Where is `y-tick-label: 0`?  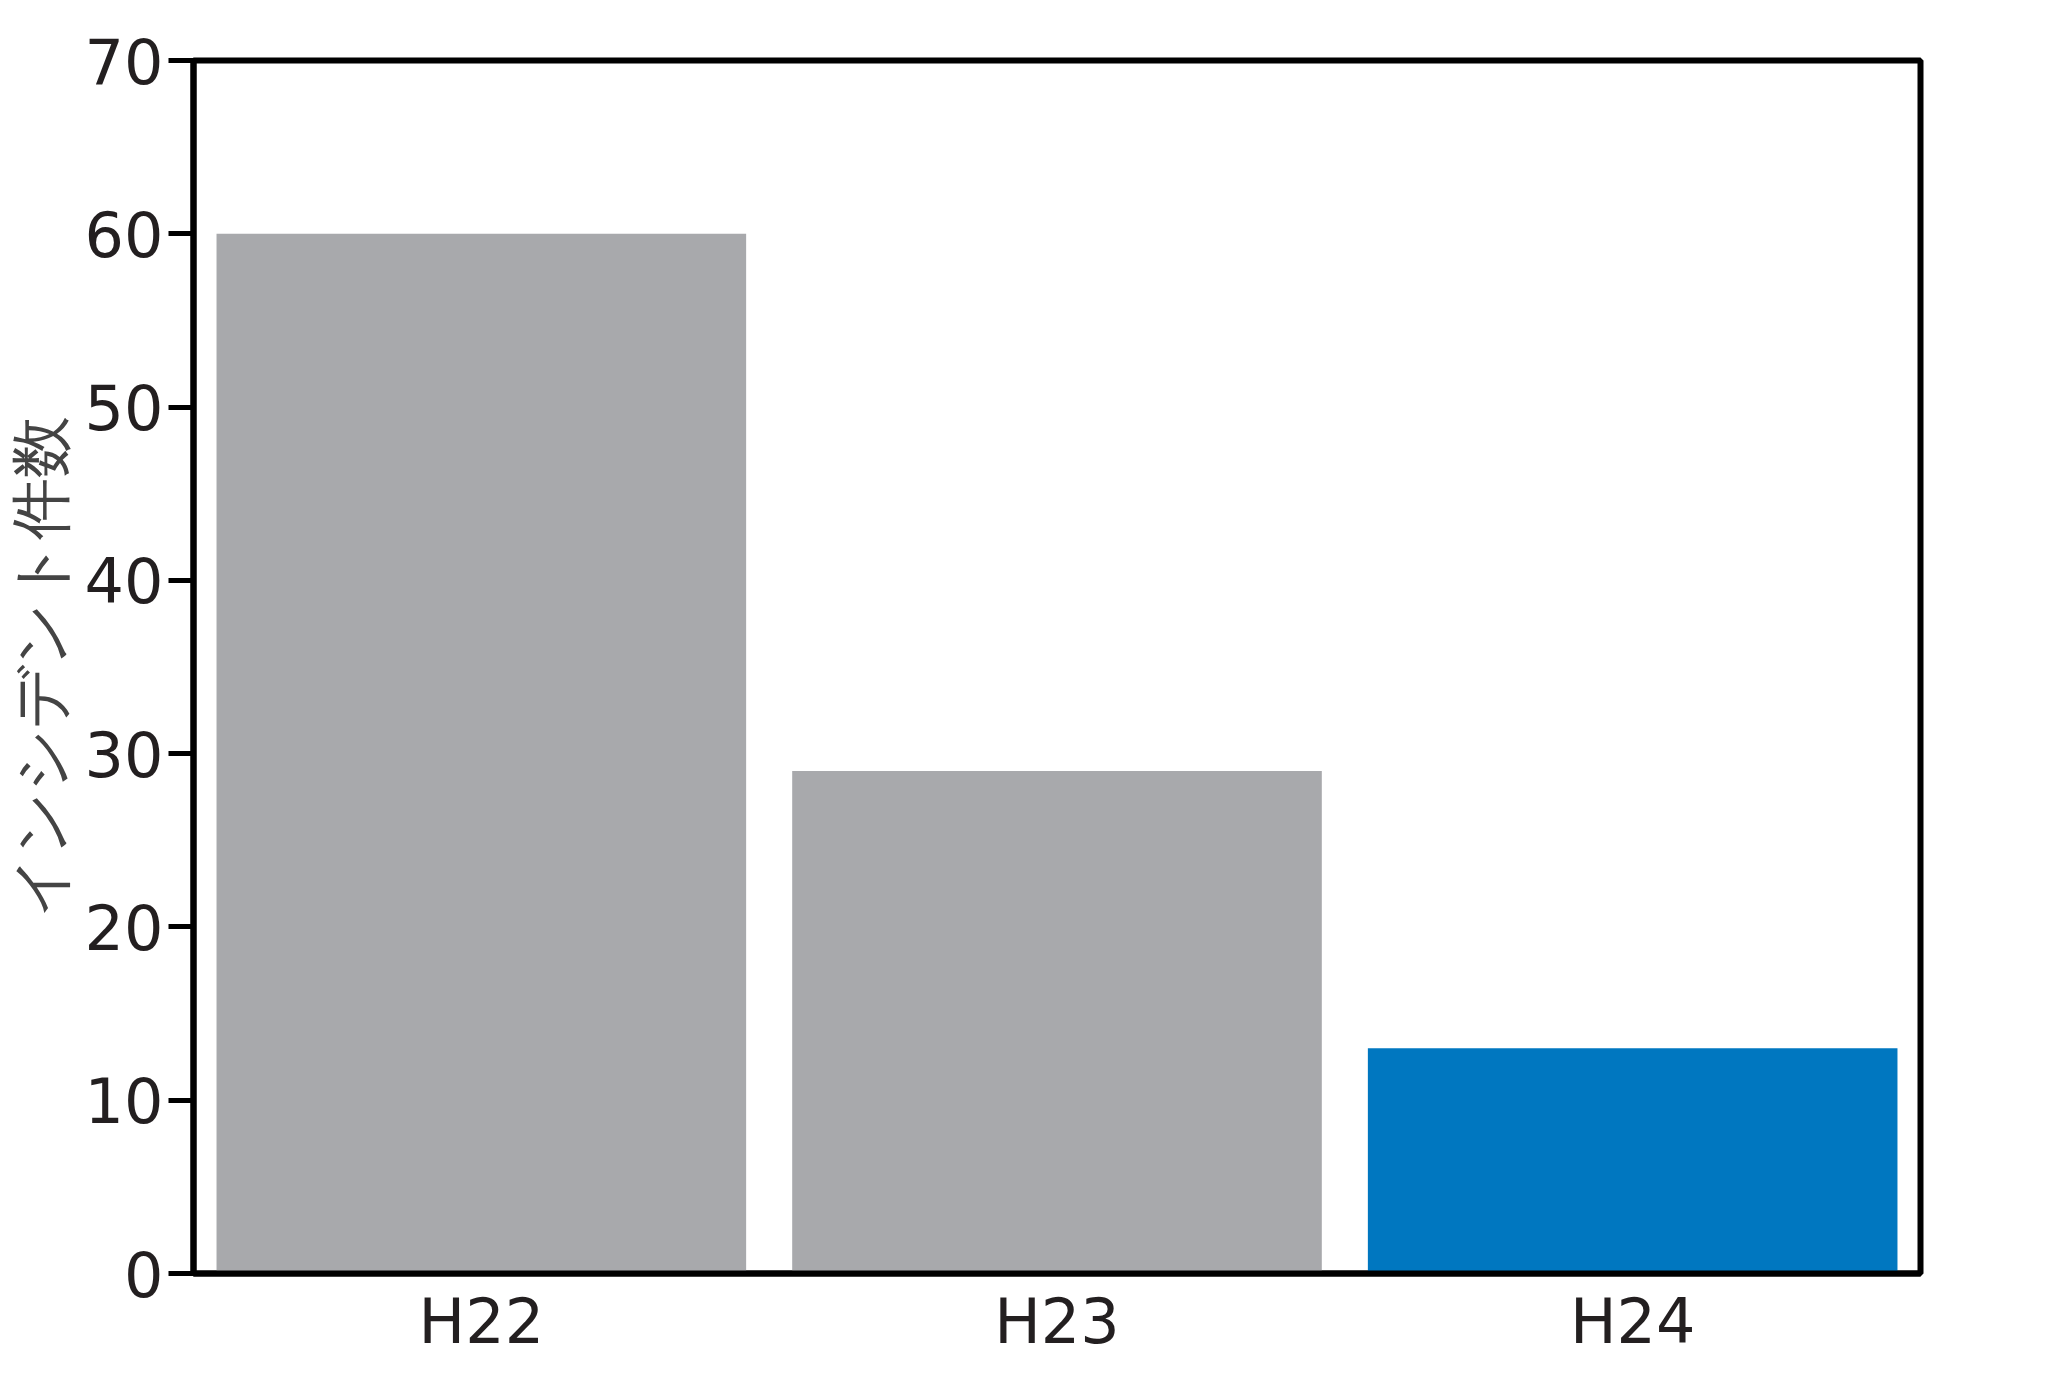 y-tick-label: 0 is located at coordinates (144, 1275).